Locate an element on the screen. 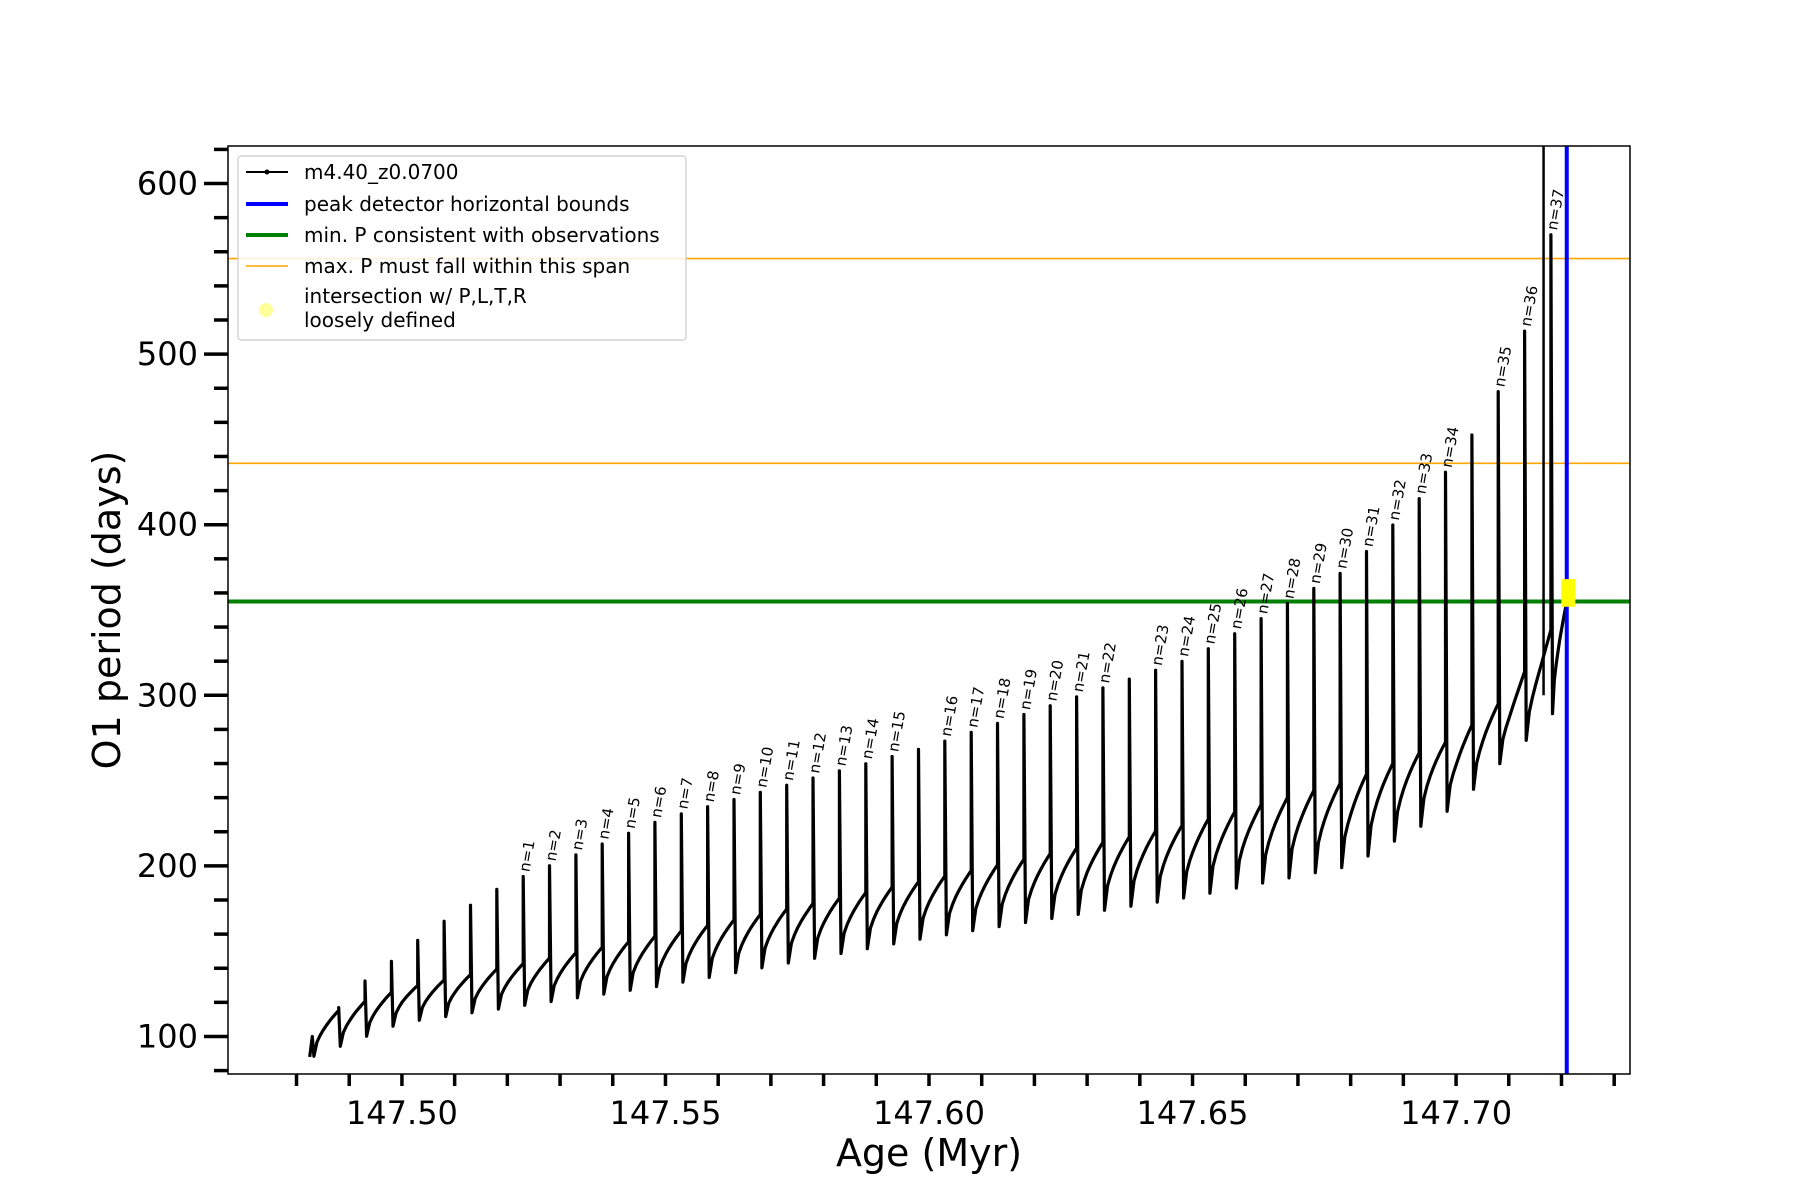 The width and height of the screenshot is (1800, 1204). pulse-label: n=27 is located at coordinates (1265, 594).